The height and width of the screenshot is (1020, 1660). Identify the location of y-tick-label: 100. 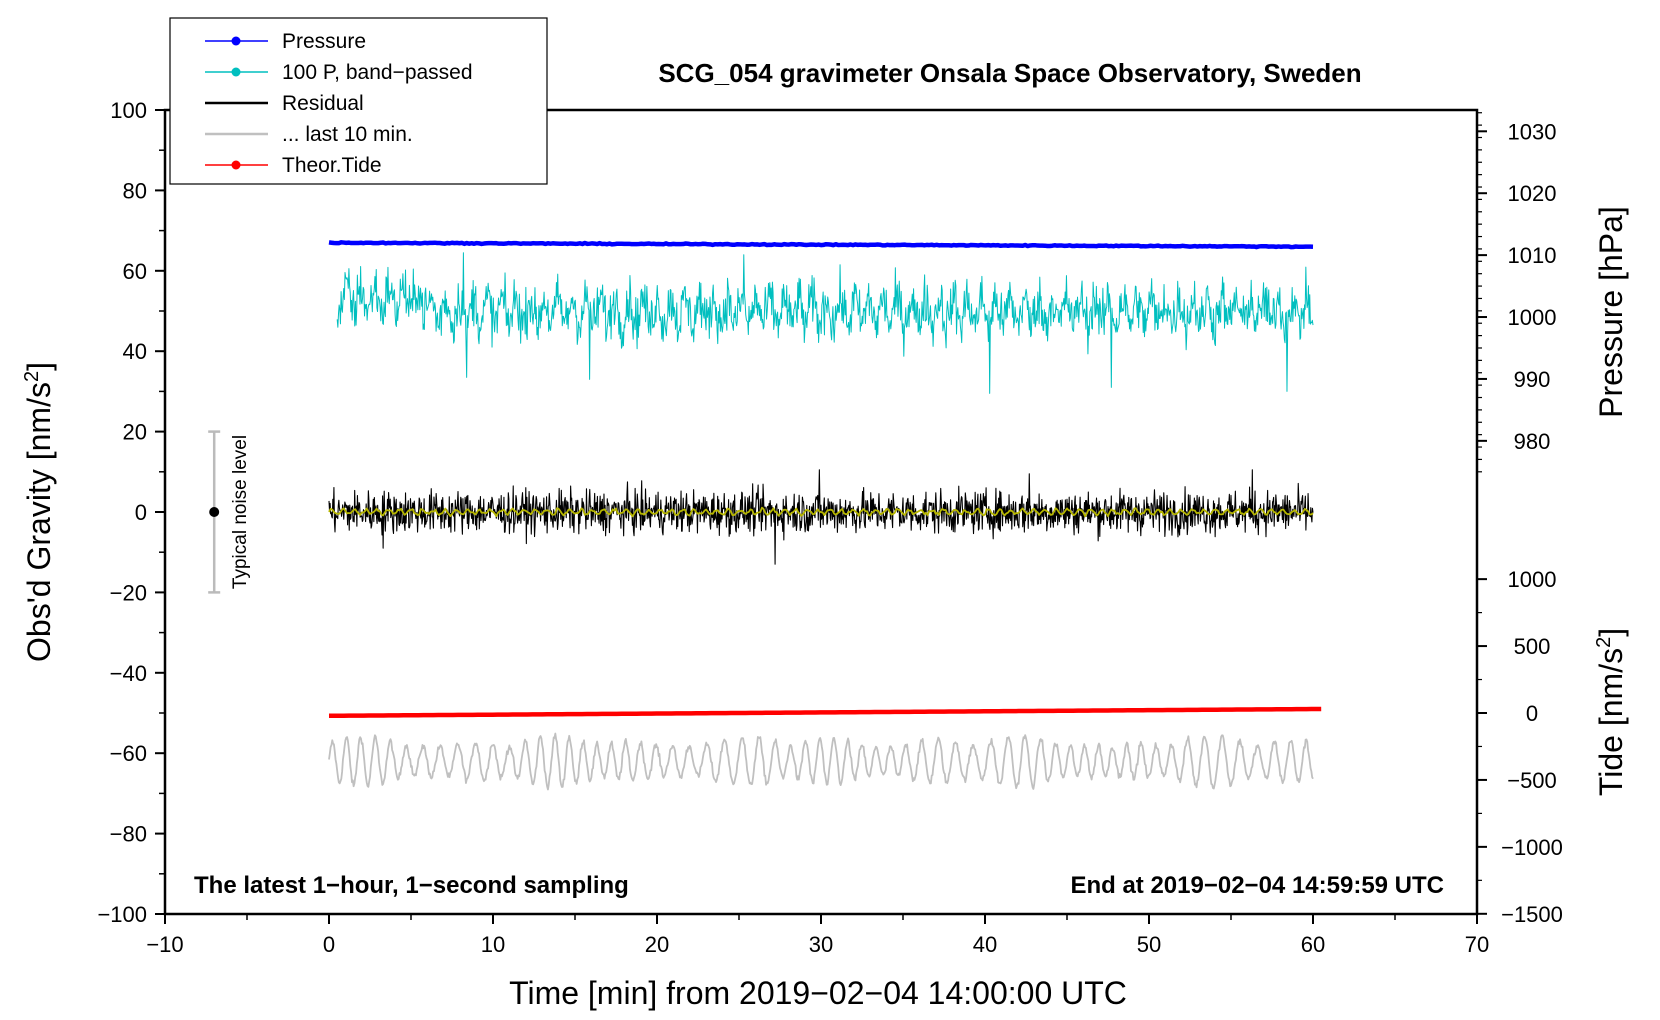
(128, 110).